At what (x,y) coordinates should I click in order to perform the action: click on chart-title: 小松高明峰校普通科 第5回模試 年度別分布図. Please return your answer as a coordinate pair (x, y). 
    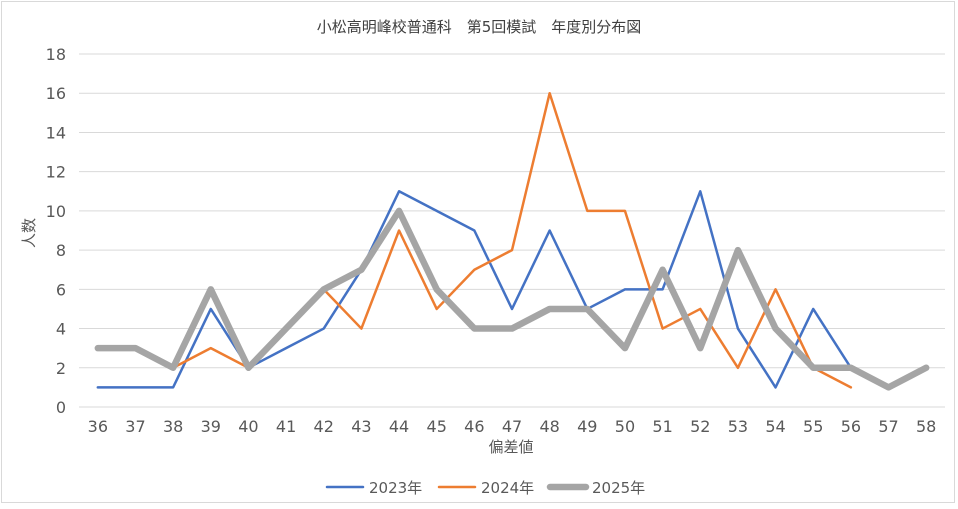
    Looking at the image, I should click on (479, 27).